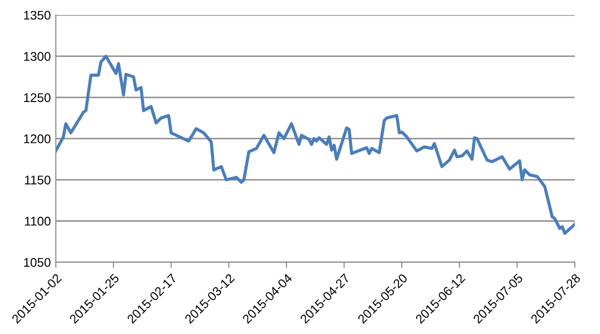 The height and width of the screenshot is (334, 600). I want to click on y-tick-label: 1300, so click(37, 56).